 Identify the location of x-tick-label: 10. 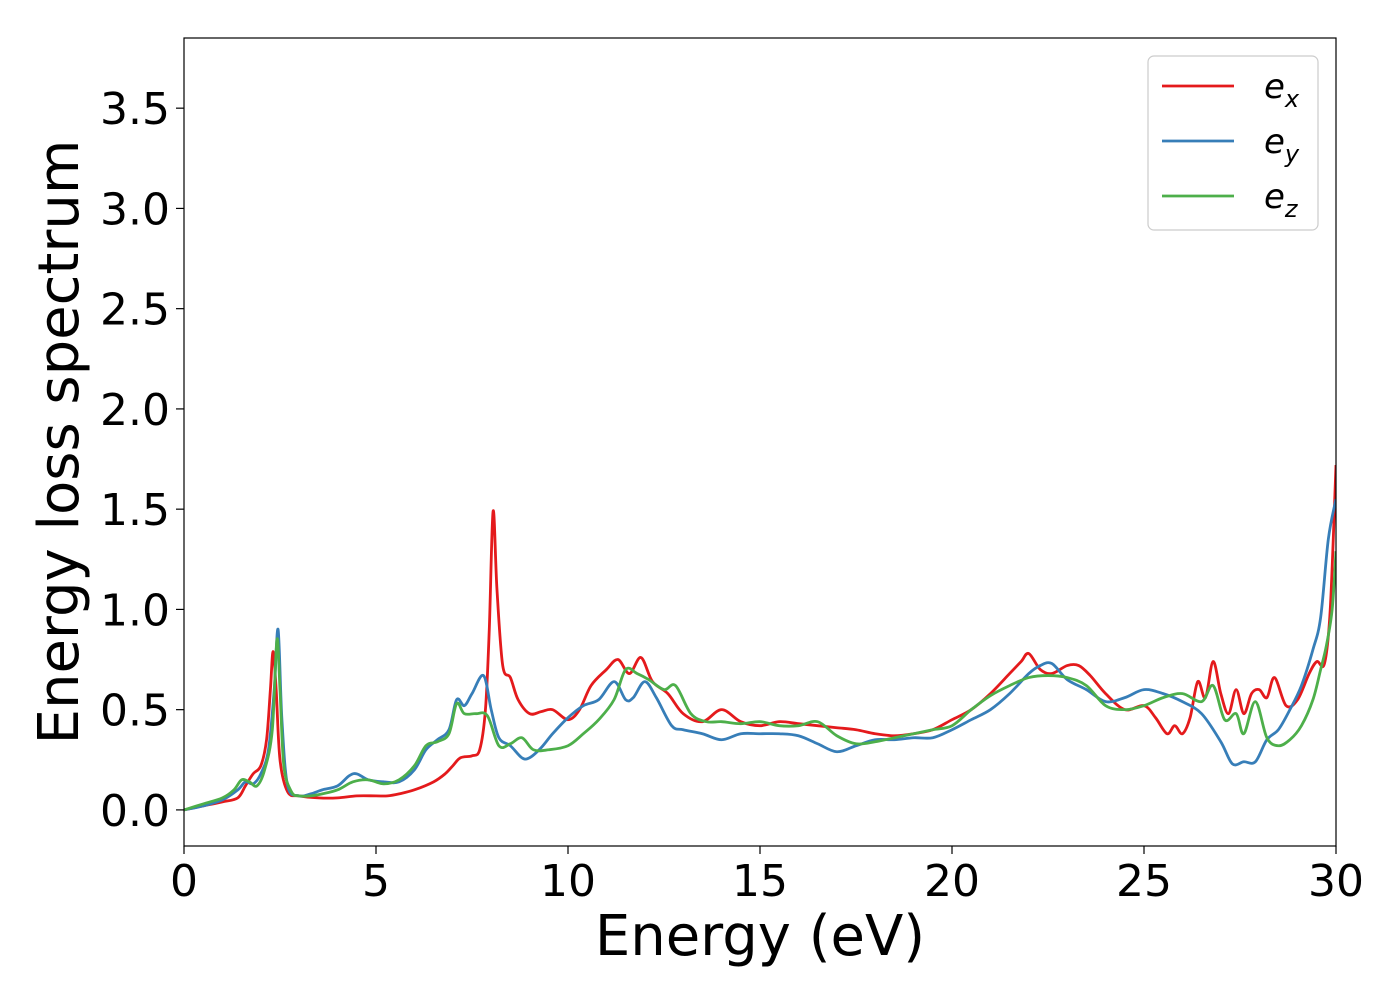
(568, 881).